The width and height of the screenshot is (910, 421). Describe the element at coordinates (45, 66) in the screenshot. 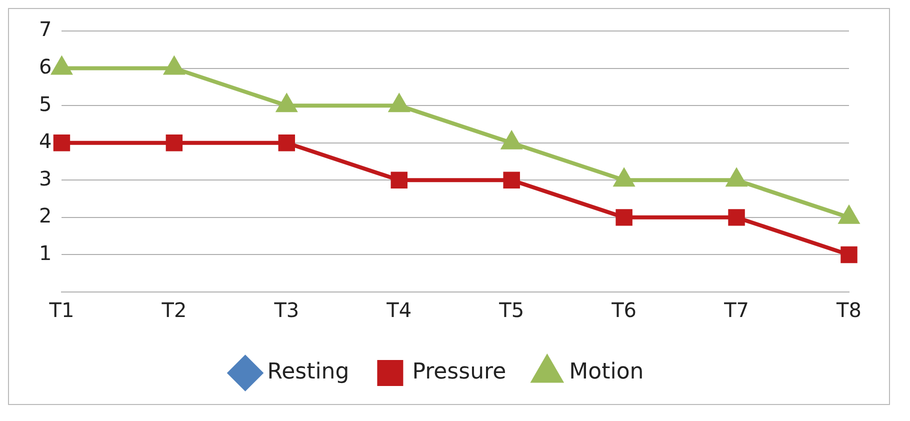

I see `y-tick-label: 6` at that location.